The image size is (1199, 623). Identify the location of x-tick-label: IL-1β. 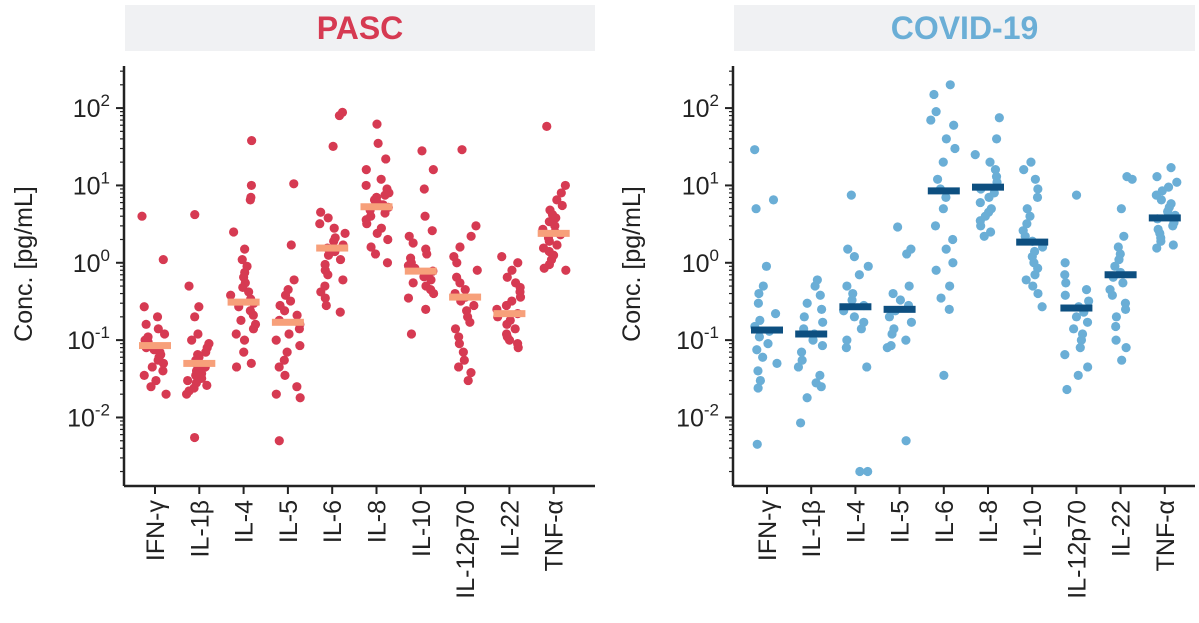
(812, 528).